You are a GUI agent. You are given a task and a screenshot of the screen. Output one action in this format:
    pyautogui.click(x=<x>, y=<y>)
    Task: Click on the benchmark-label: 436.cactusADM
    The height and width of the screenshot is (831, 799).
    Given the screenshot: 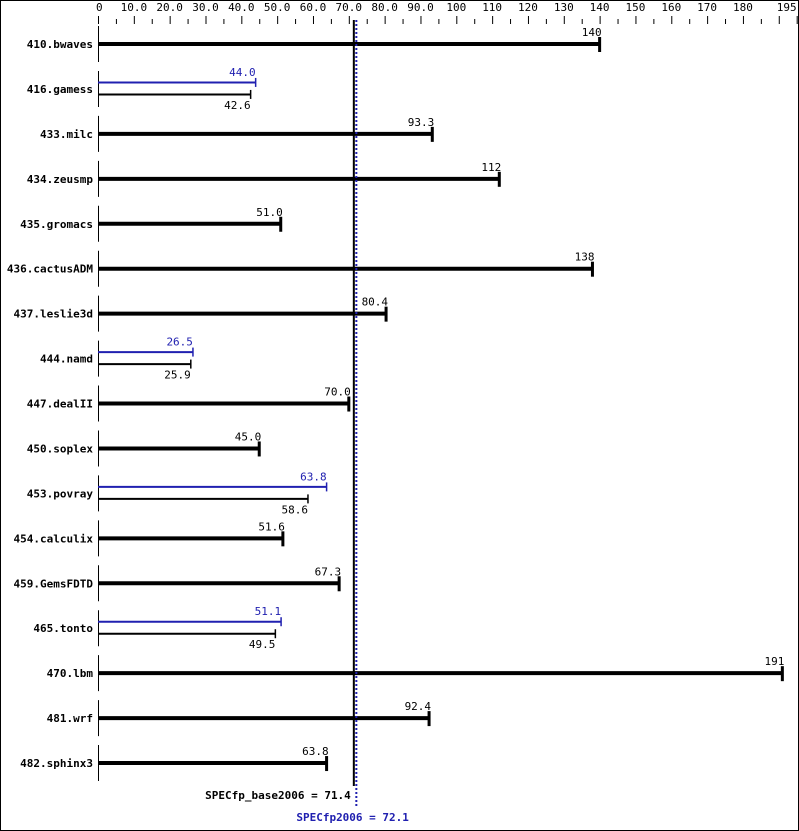 What is the action you would take?
    pyautogui.click(x=50, y=269)
    